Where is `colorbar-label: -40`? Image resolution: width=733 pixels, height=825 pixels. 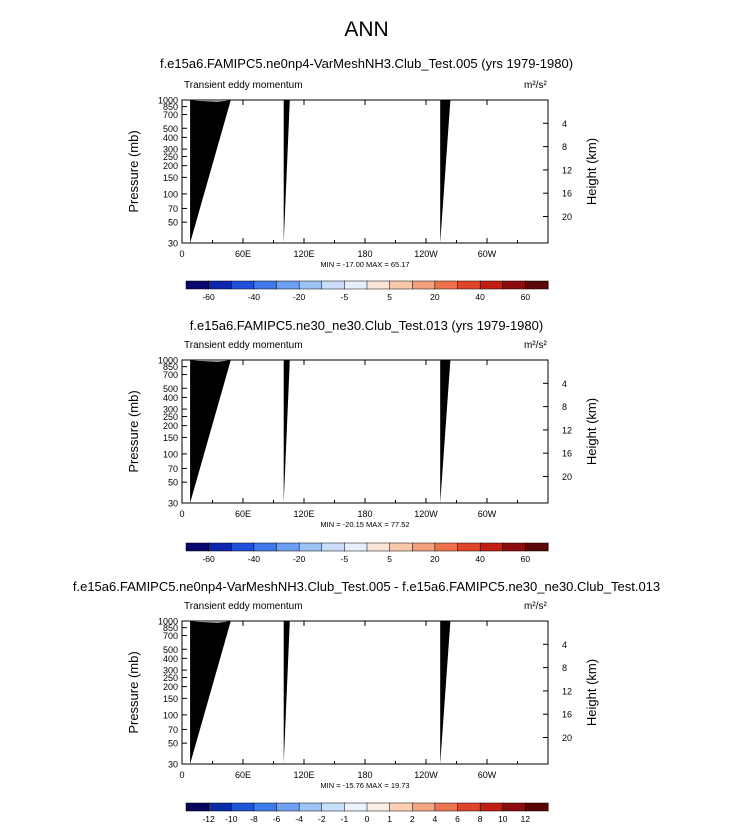
colorbar-label: -40 is located at coordinates (254, 559).